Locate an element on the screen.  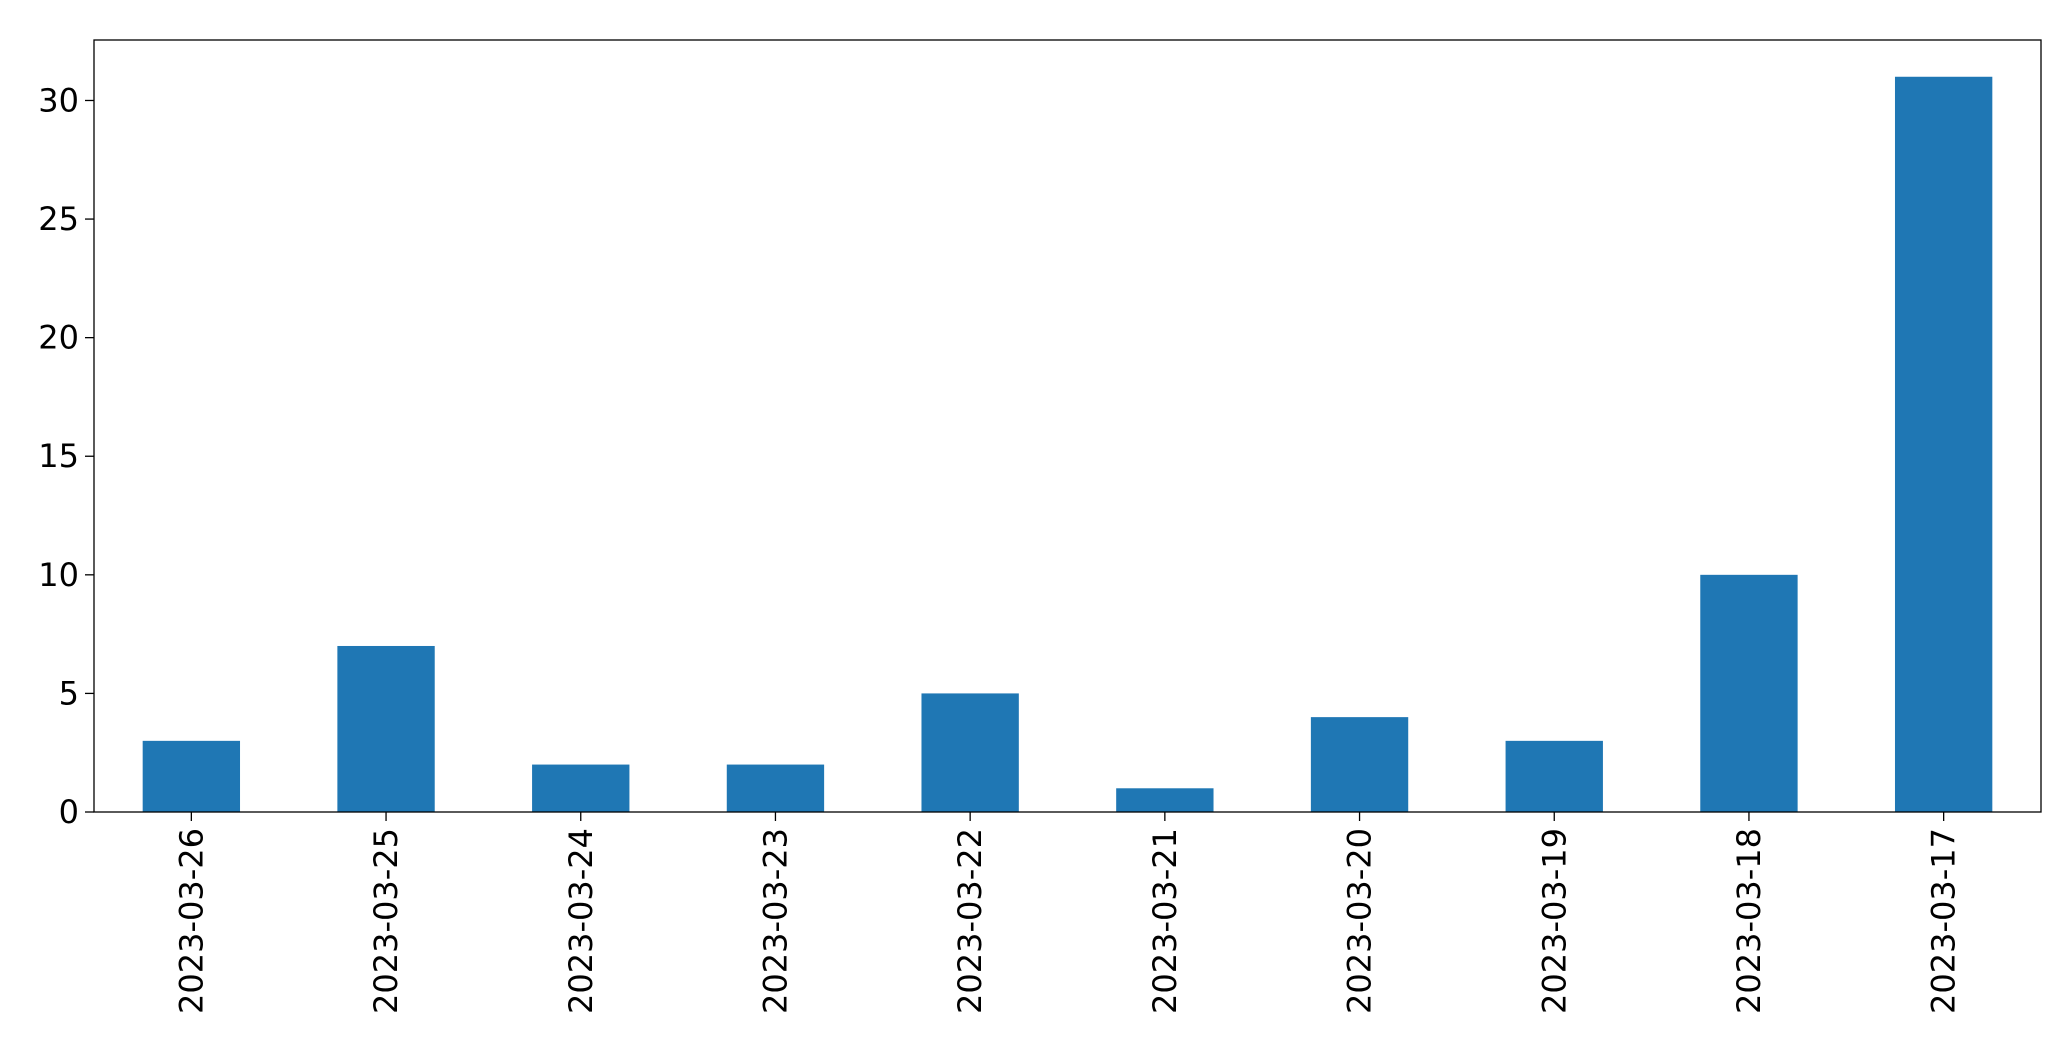
y-tick-label: 5 is located at coordinates (69, 693).